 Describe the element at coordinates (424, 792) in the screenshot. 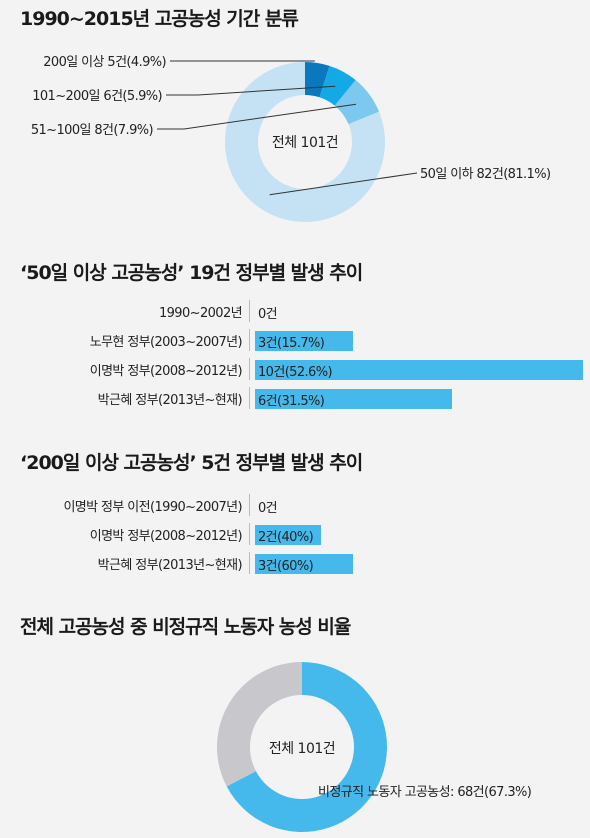

I see `donut2-slice-label: 비정규직 노동자 고공농성: 68건(67.3%)` at that location.